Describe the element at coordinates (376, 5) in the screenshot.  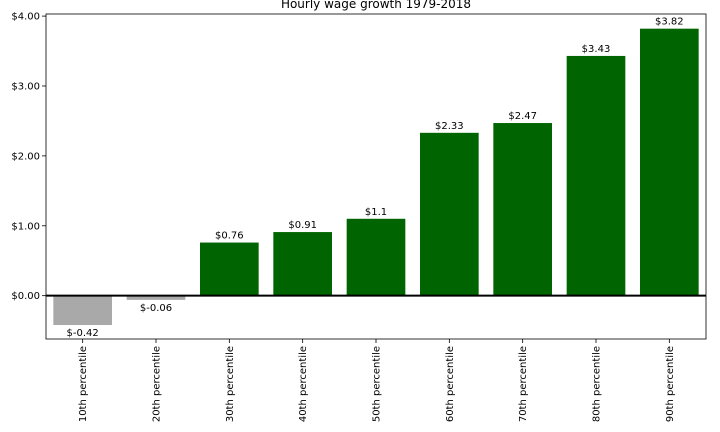
I see `chart-title: Hourly wage growth 1979-2018` at that location.